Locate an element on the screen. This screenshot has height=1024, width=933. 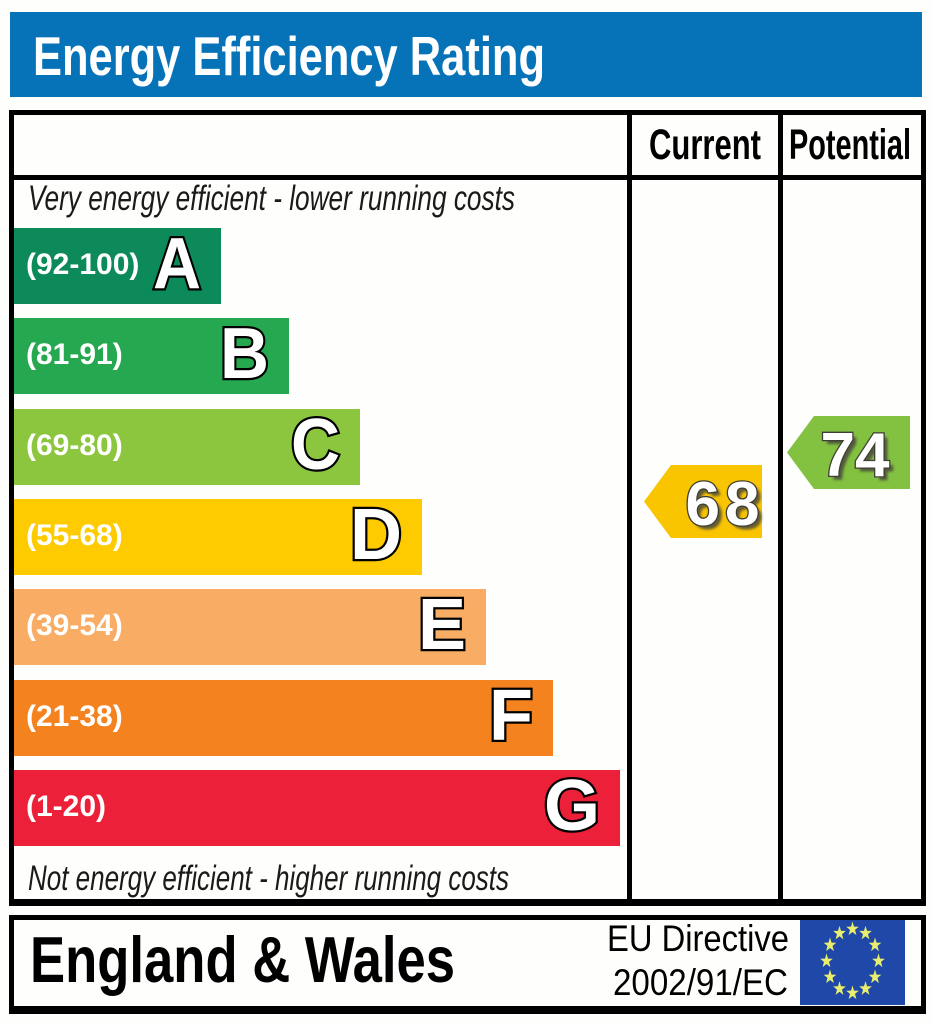
svg-text: B is located at coordinates (244, 354).